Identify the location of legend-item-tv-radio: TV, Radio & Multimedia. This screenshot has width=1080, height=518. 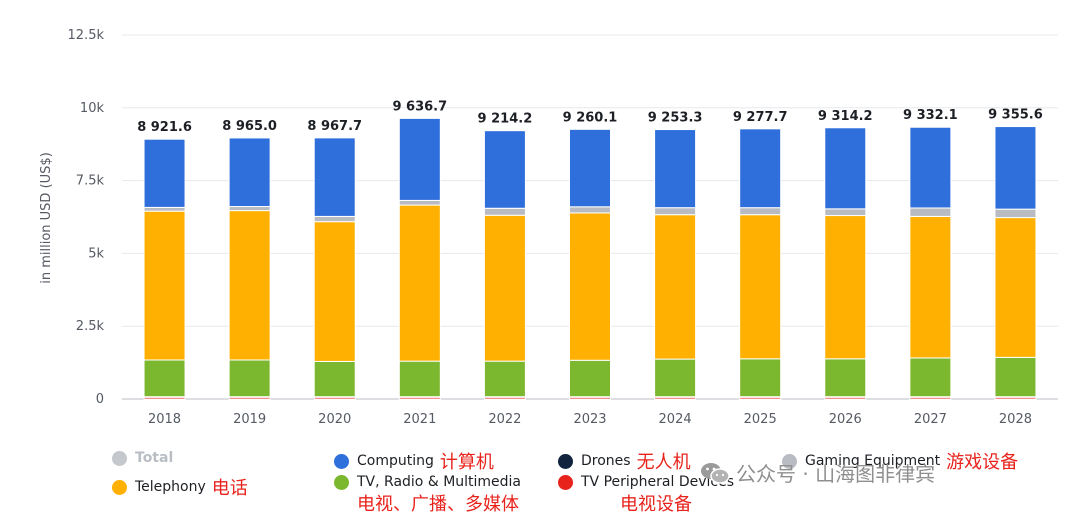
(427, 482).